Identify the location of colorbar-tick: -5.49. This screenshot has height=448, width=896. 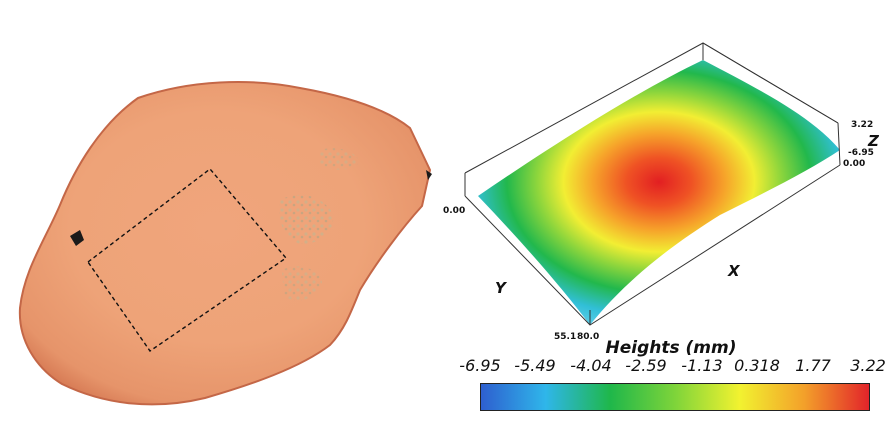
(535, 365).